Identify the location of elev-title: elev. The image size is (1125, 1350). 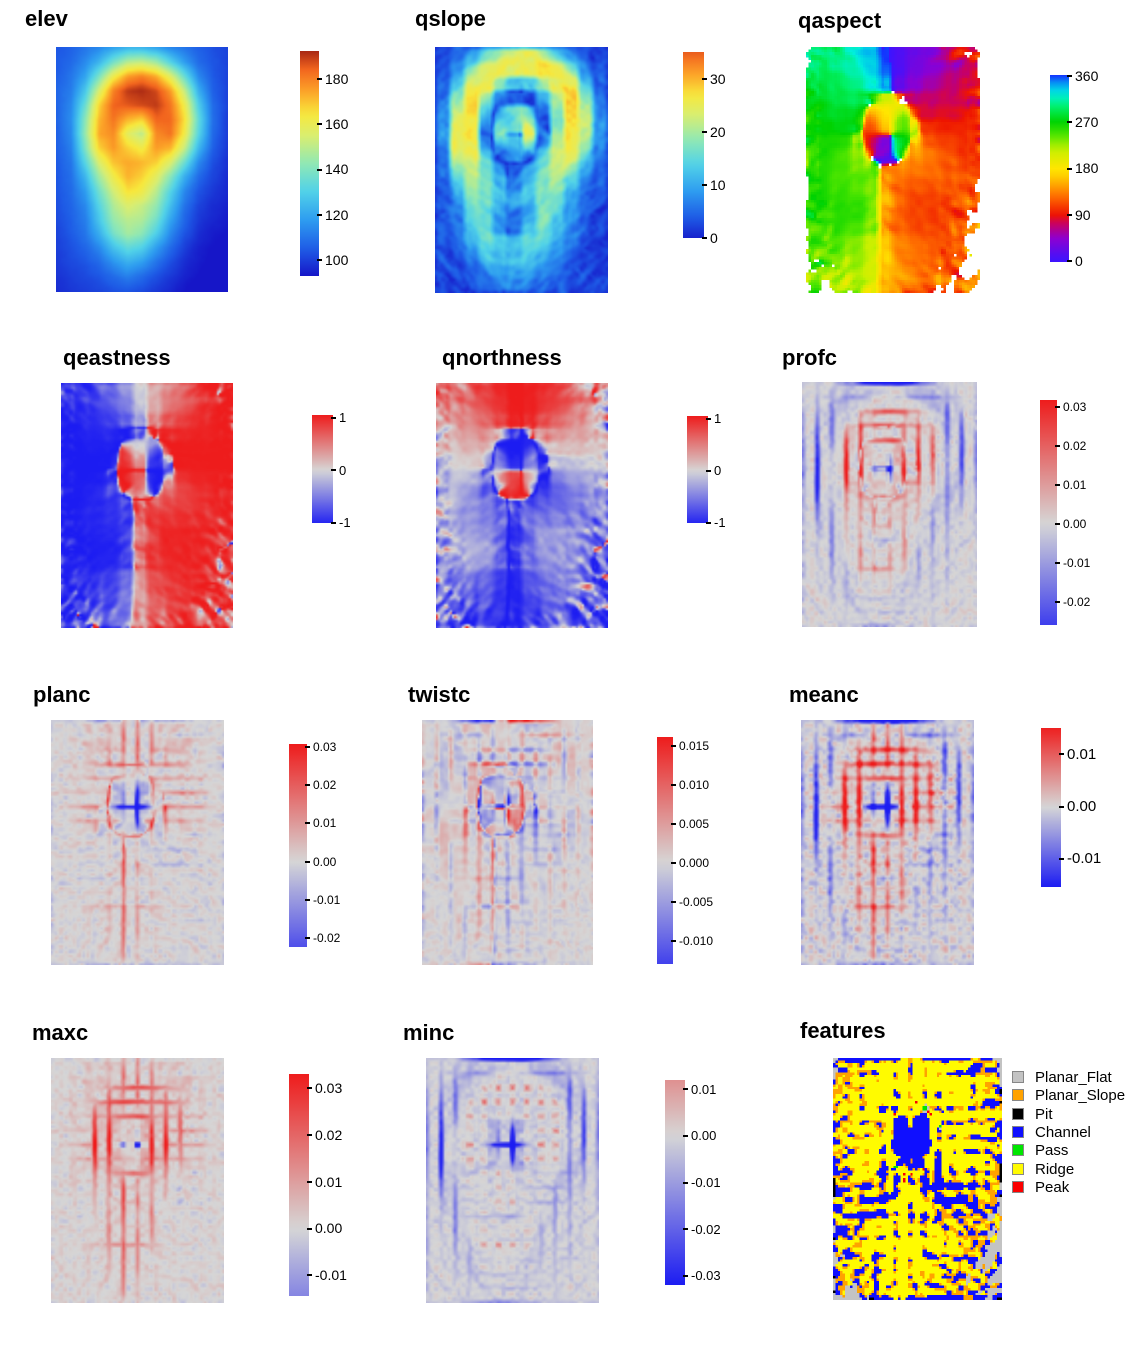
(46, 18).